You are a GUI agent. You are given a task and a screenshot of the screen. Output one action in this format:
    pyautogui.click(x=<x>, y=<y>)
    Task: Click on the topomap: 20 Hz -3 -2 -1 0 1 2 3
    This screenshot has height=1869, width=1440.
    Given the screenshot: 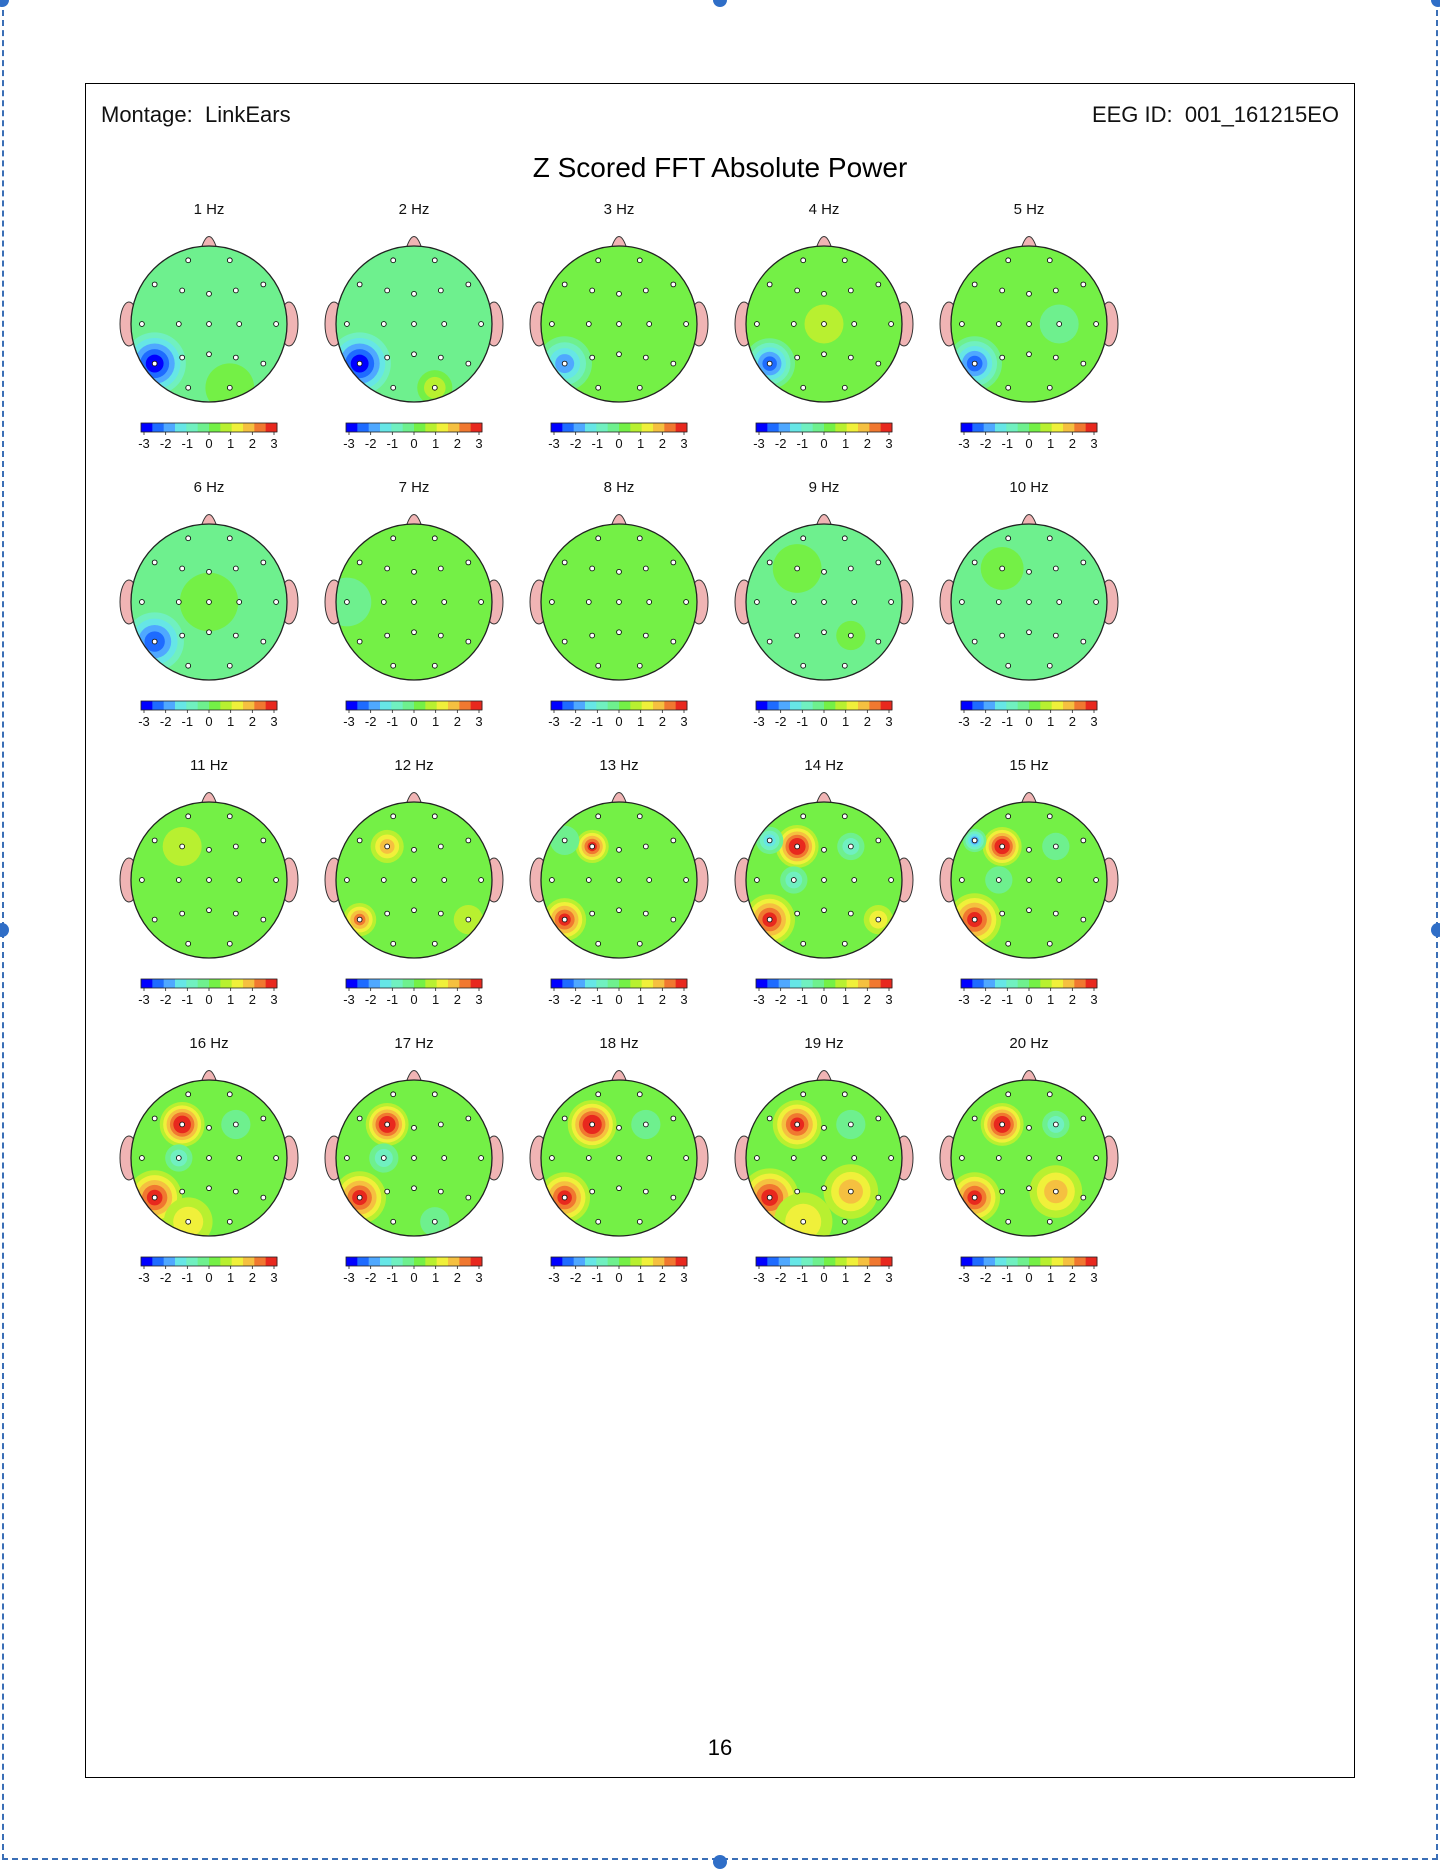 What is the action you would take?
    pyautogui.click(x=1029, y=1160)
    